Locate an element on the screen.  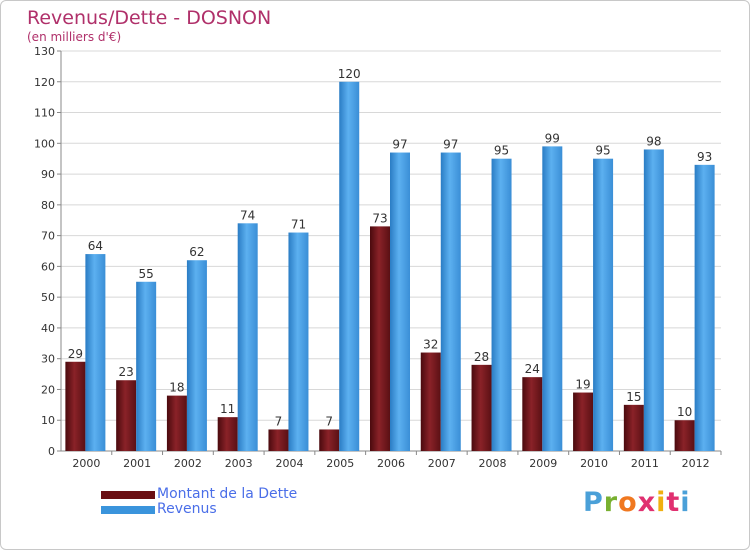
data-label-revenus: 98 is located at coordinates (653, 141).